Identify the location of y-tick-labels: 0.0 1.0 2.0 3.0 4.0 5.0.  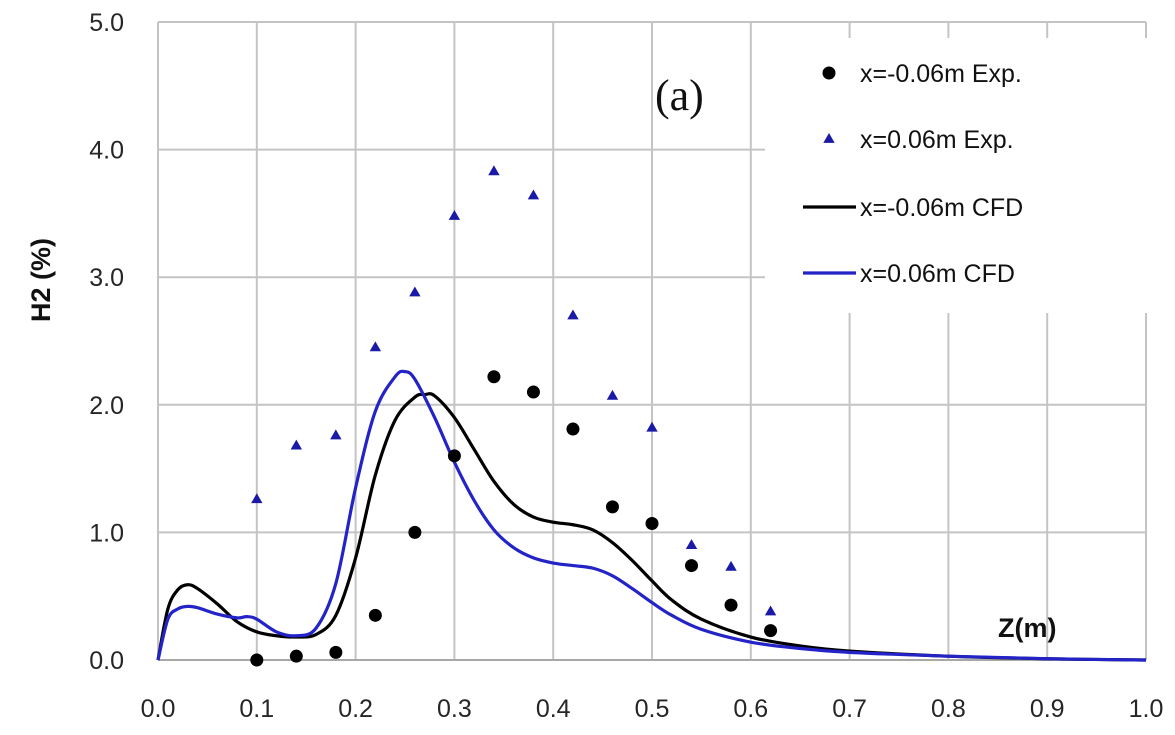
(106, 342).